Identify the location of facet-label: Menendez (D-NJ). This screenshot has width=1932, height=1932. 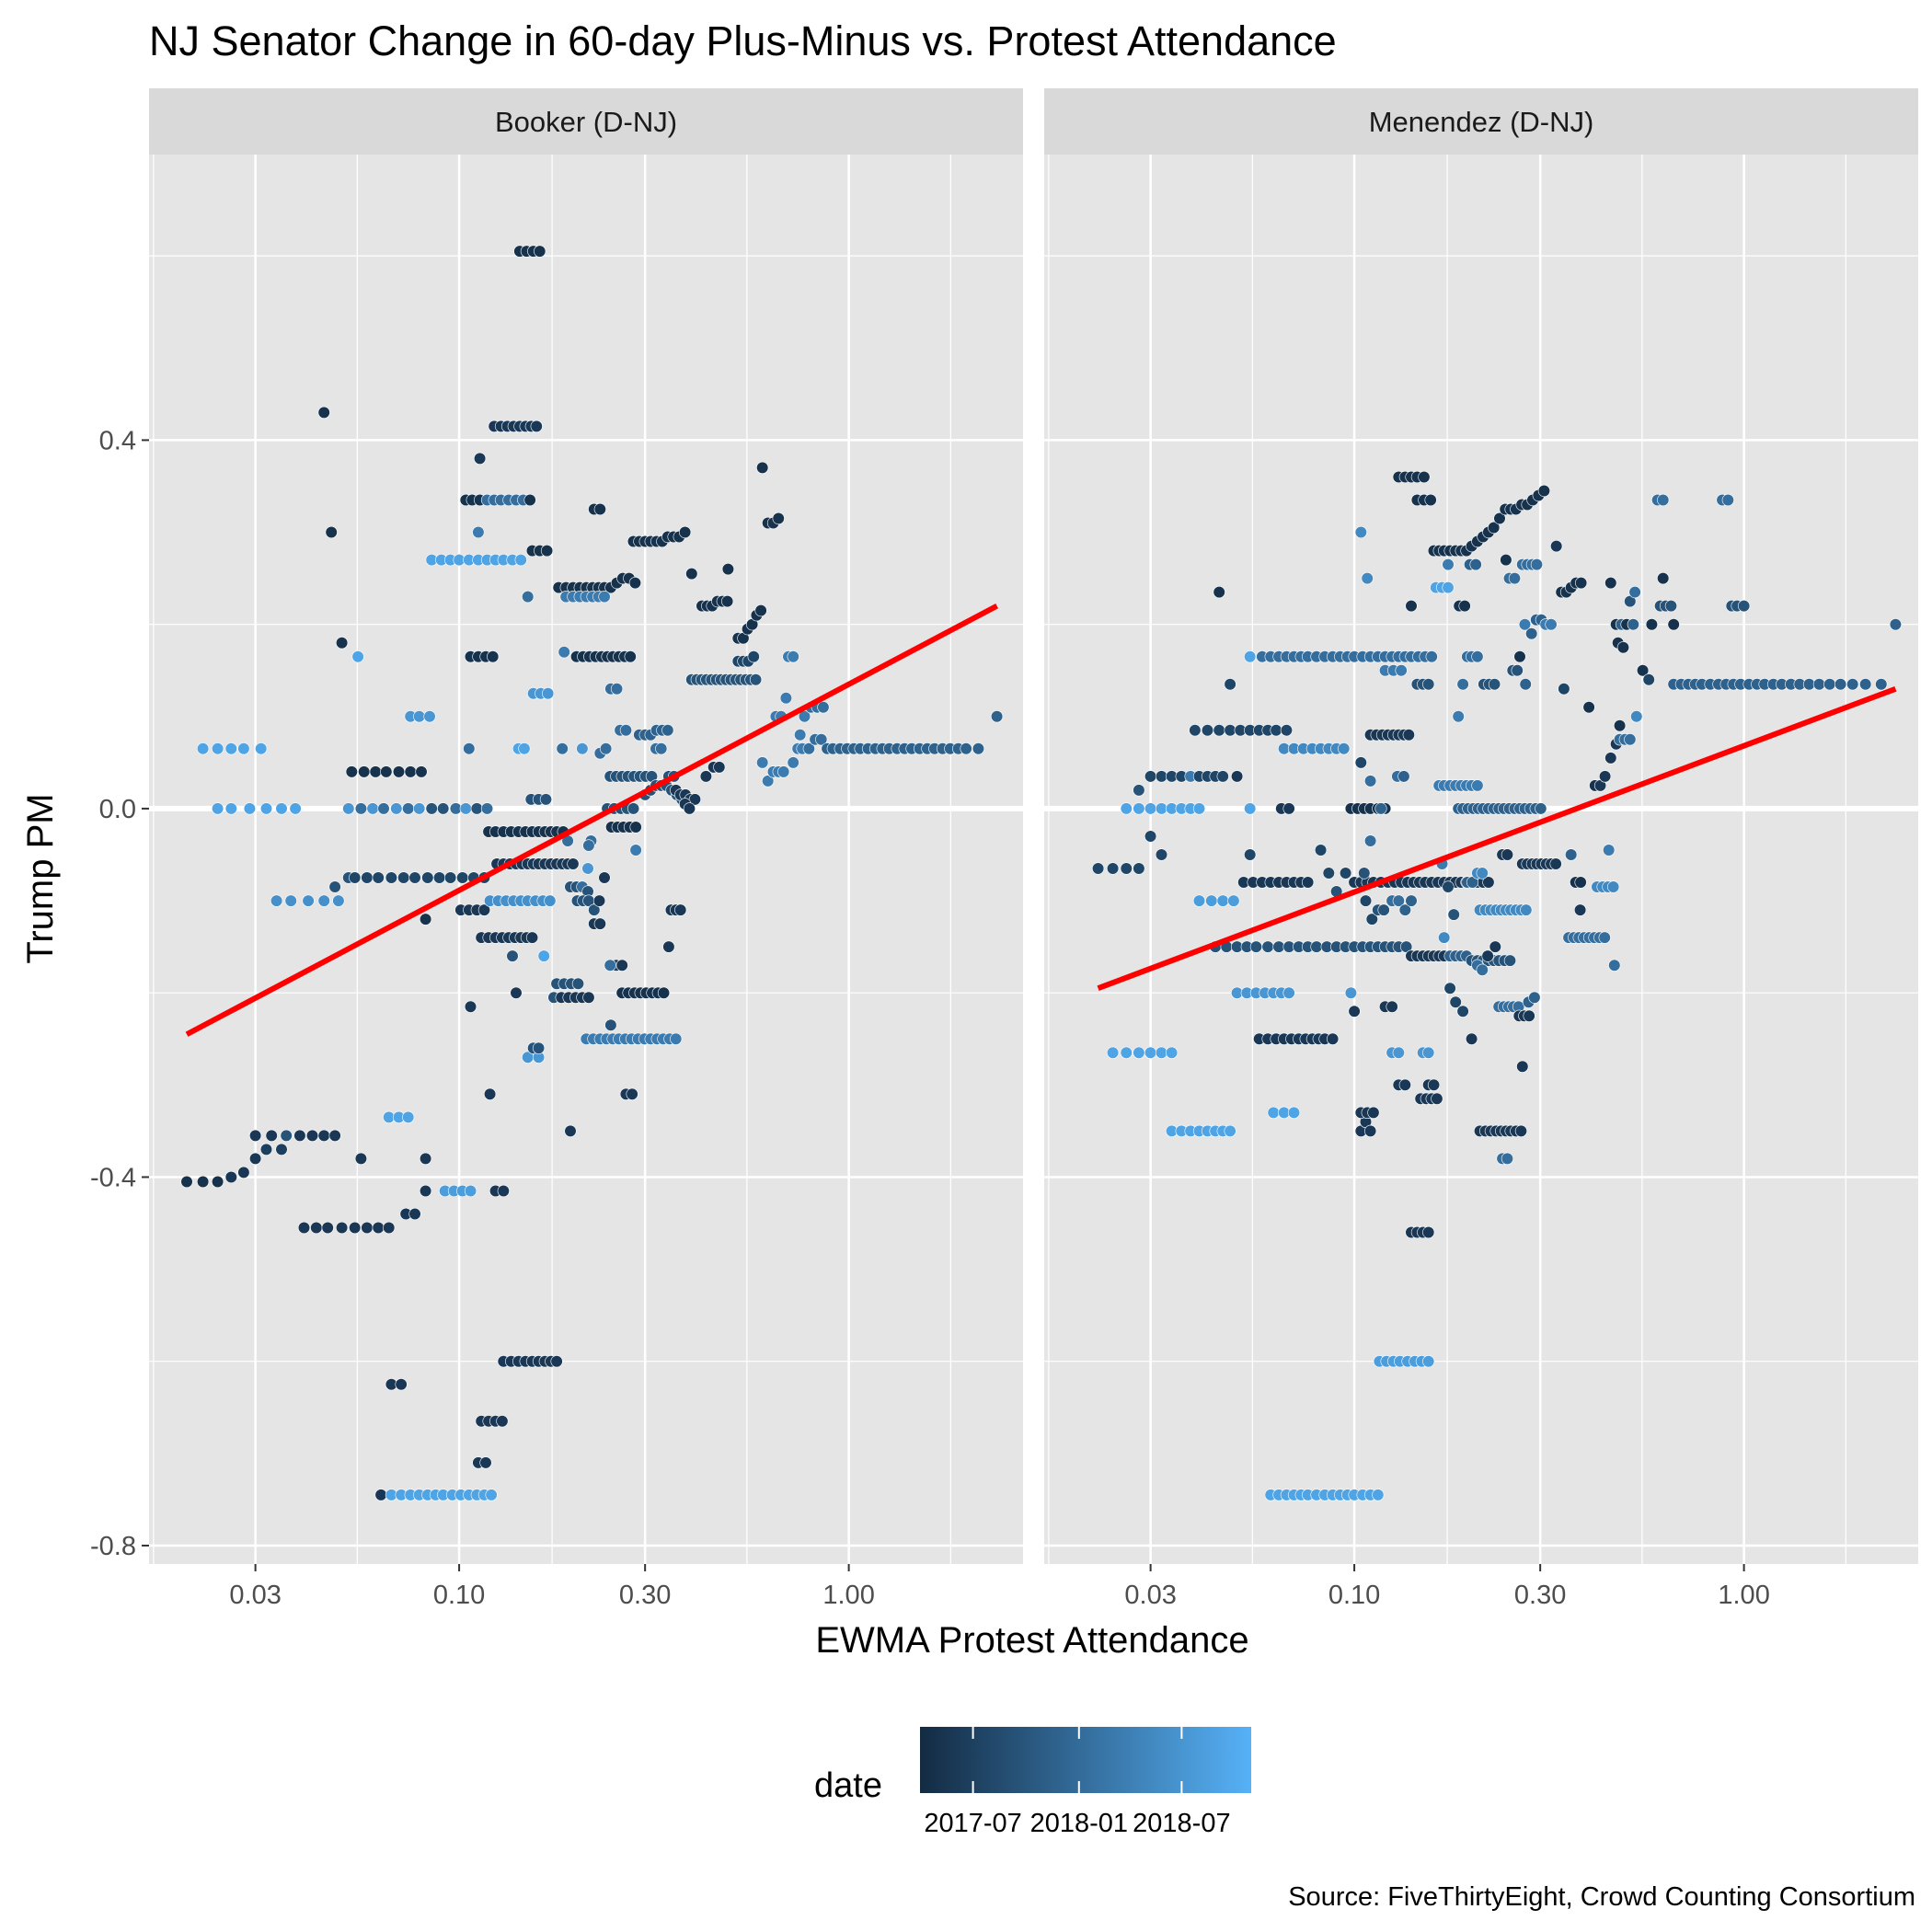
(1481, 122).